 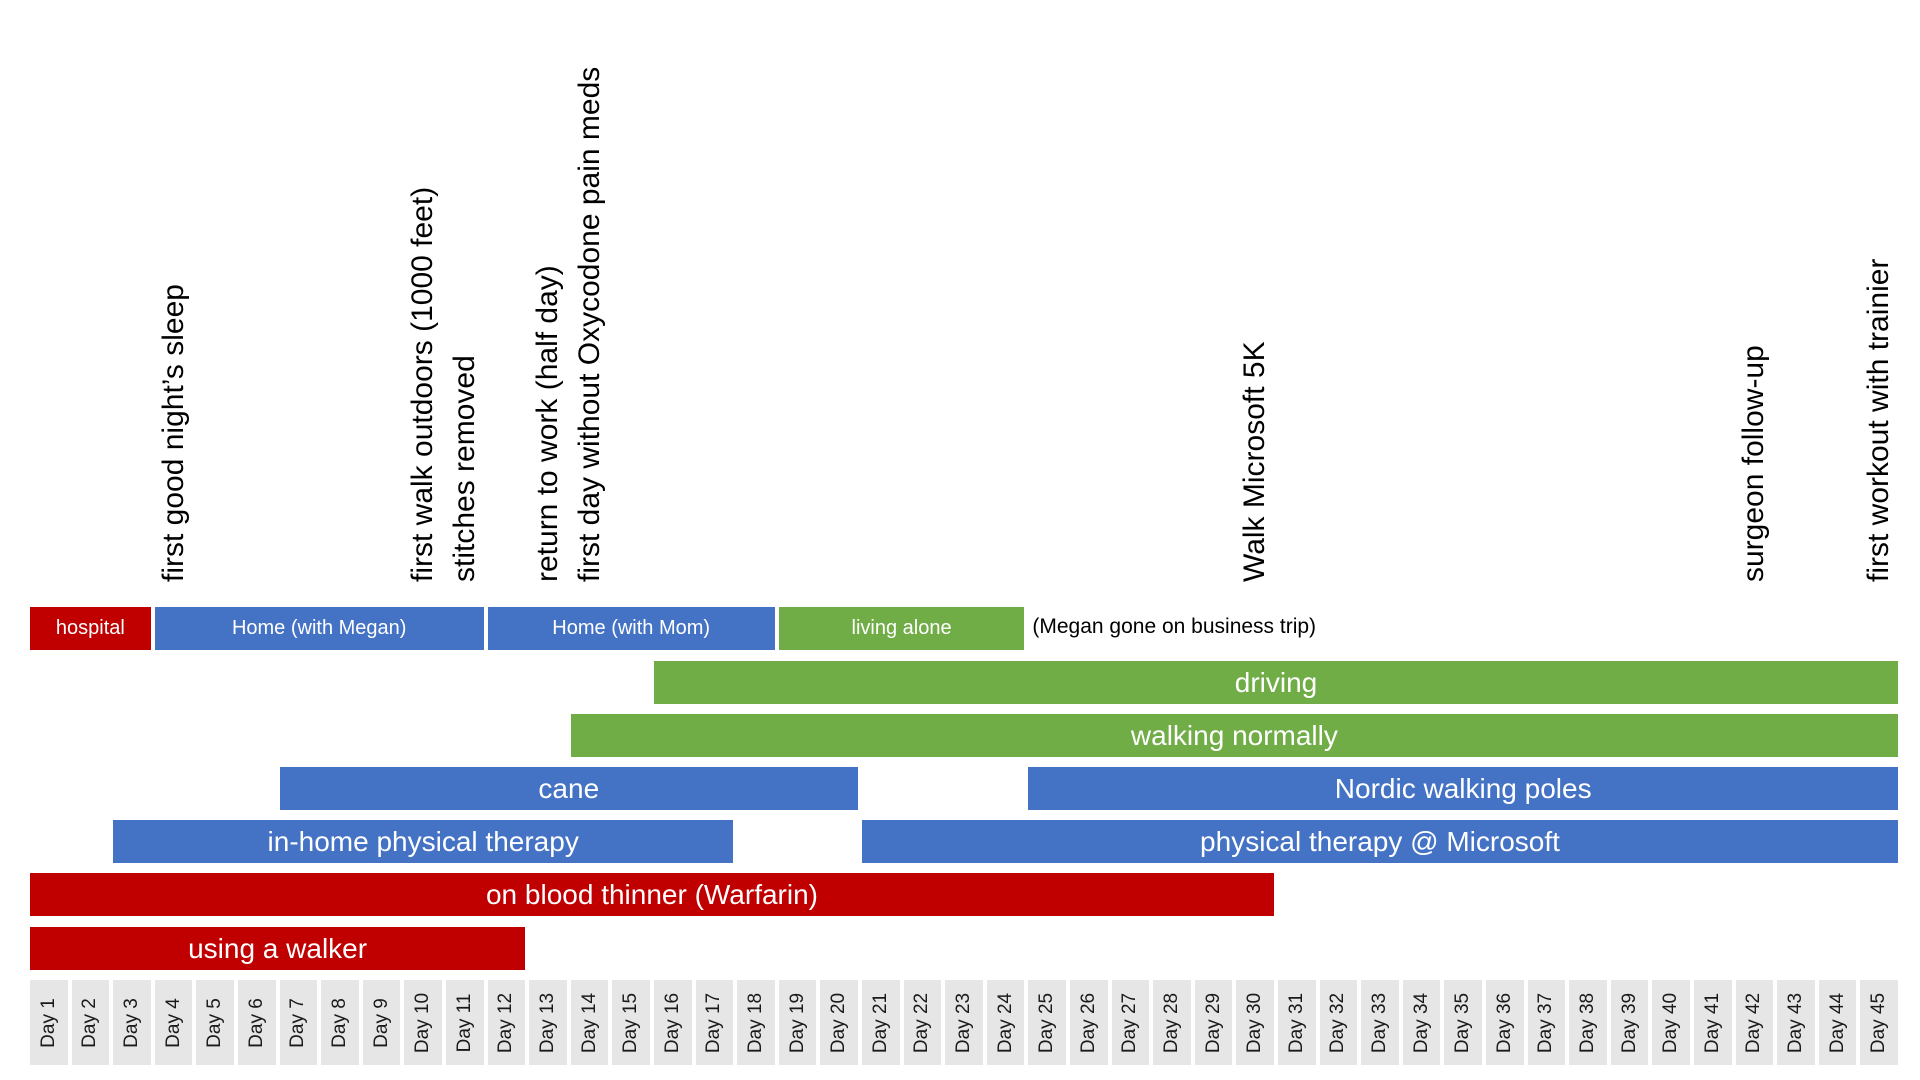 I want to click on day-cell: Day 6, so click(x=257, y=1022).